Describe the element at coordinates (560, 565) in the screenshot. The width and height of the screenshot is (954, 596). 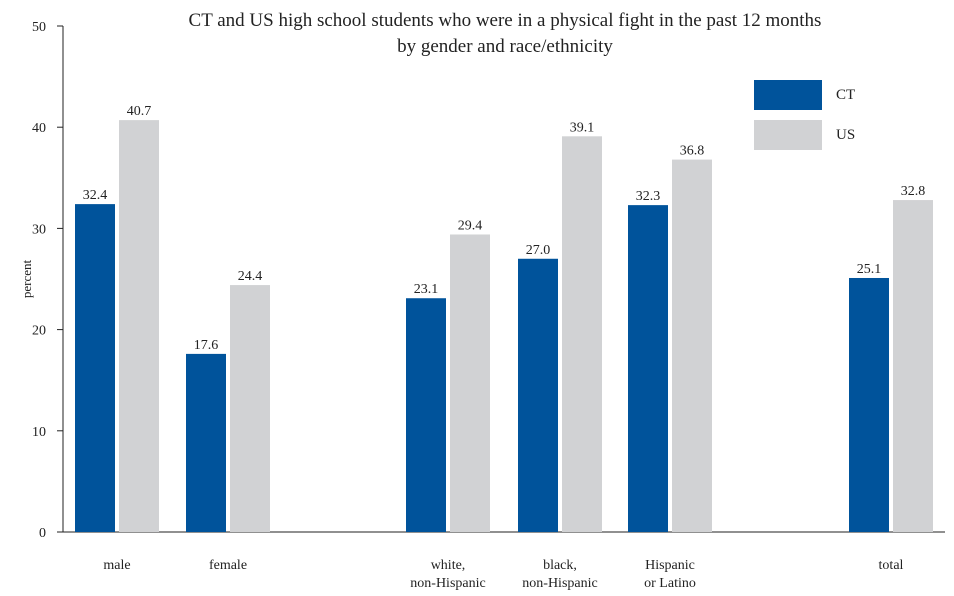
I see `x-tick-label: black,` at that location.